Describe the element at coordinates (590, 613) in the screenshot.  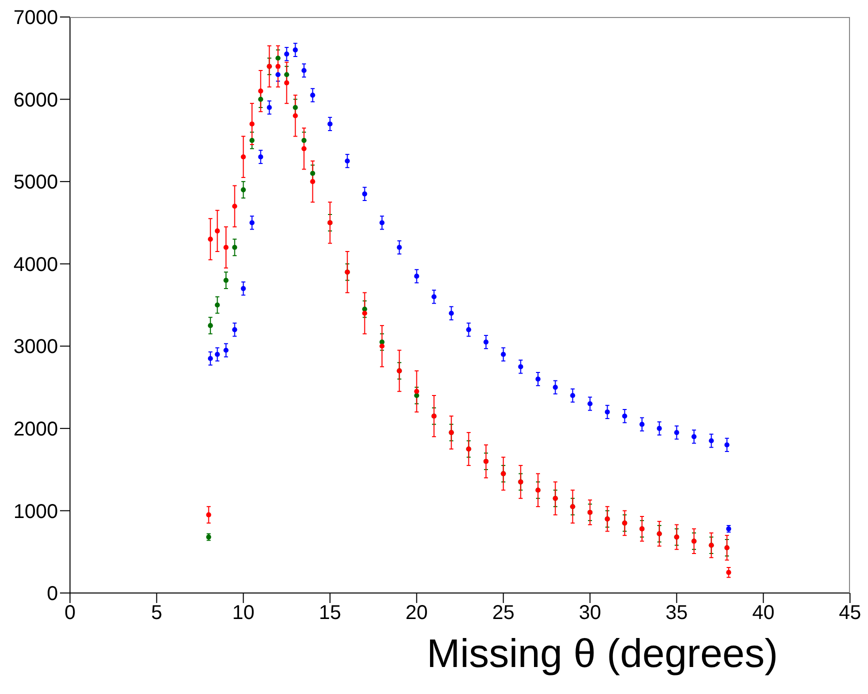
I see `x-tick-label: 30` at that location.